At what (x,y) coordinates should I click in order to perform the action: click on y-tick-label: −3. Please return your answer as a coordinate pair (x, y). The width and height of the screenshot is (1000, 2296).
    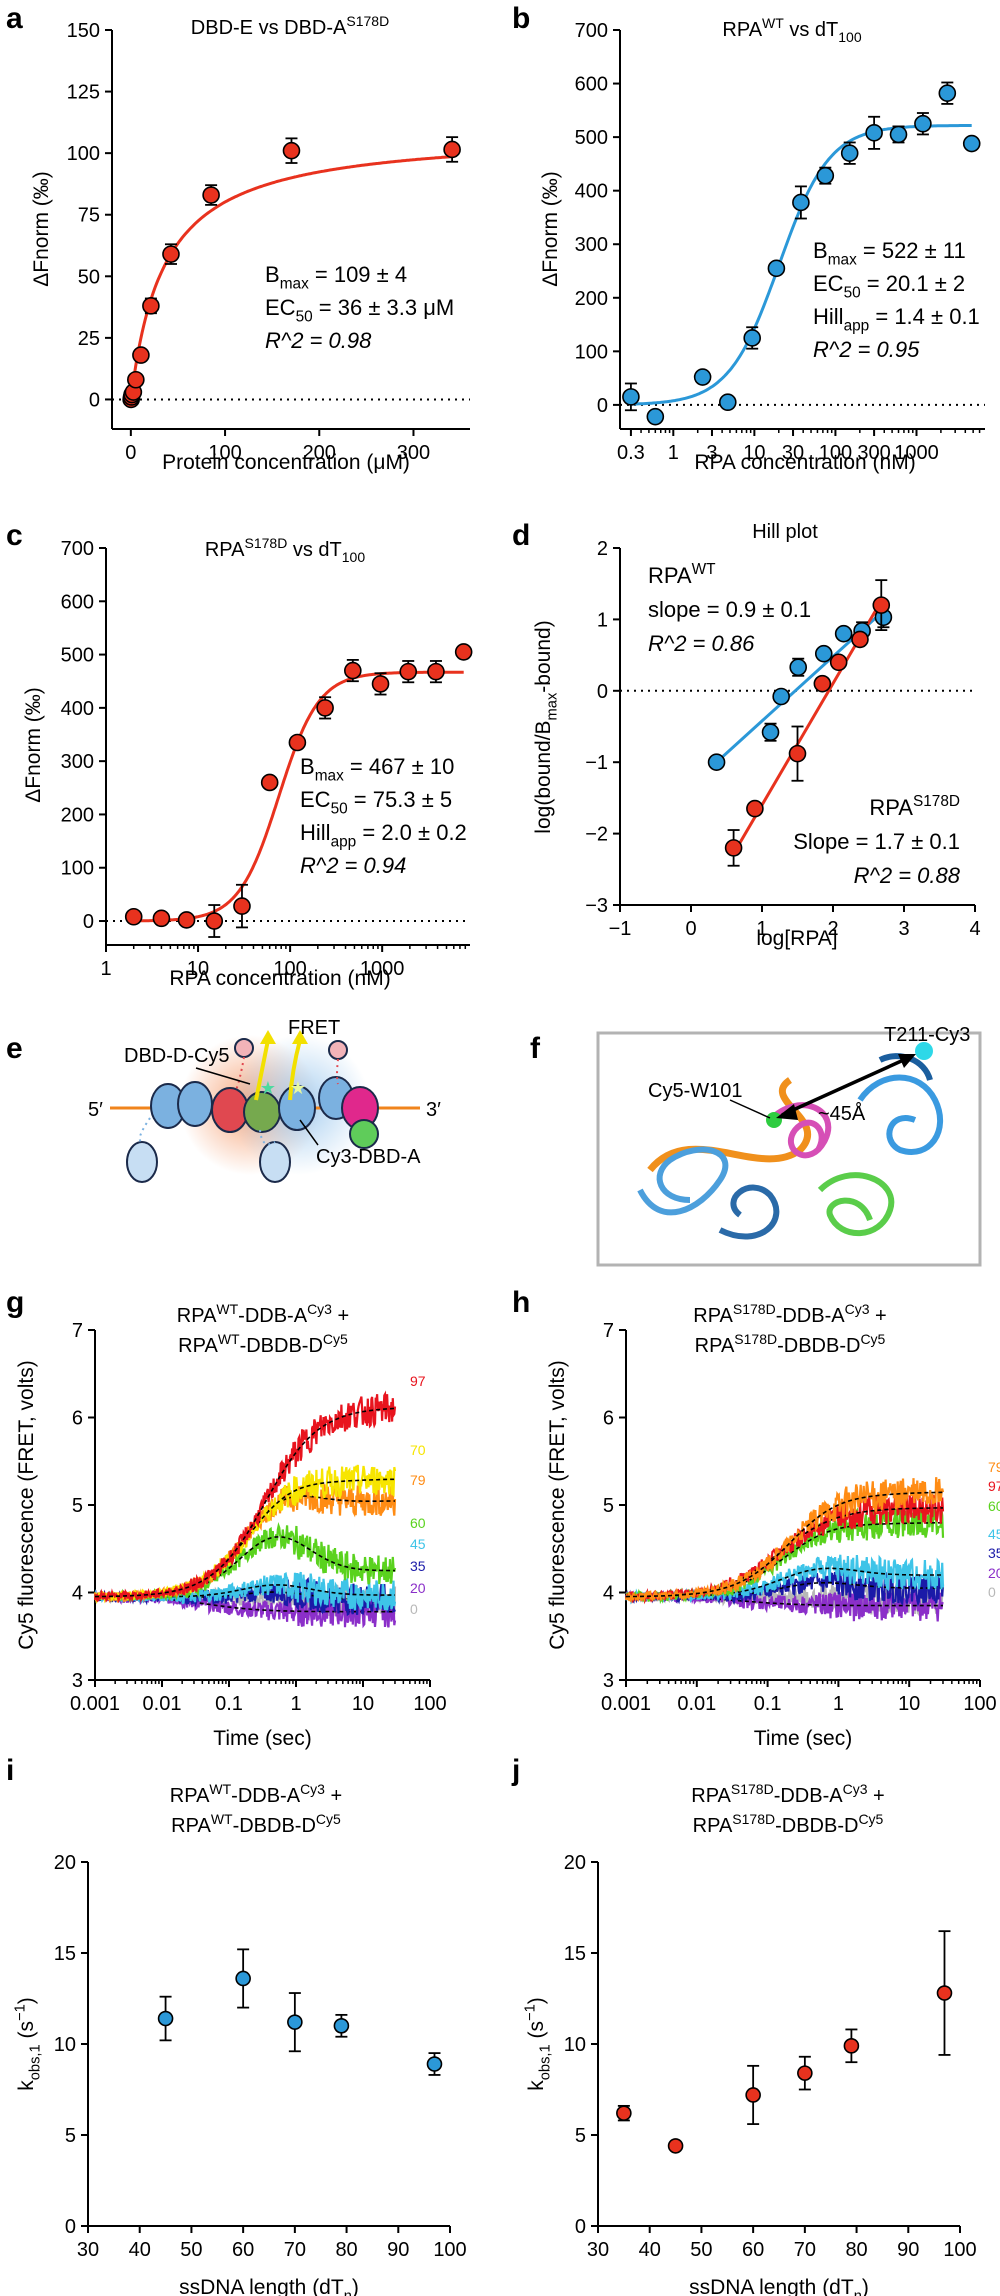
    Looking at the image, I should click on (596, 906).